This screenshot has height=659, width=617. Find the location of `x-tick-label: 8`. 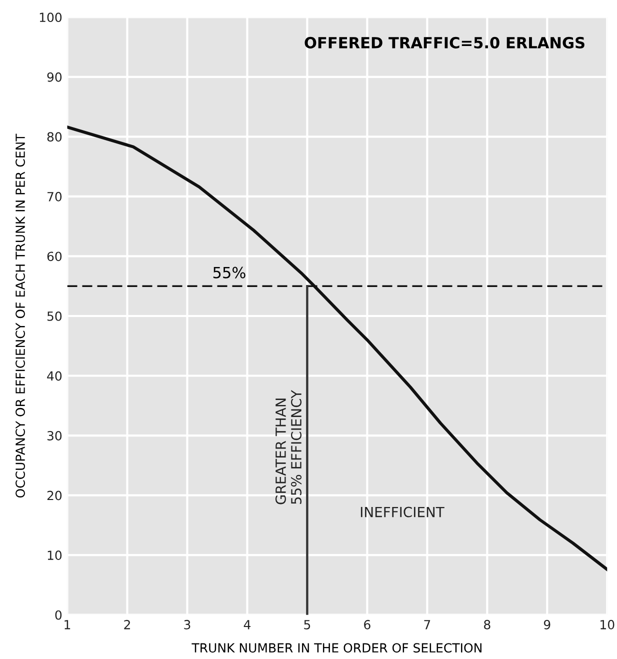

x-tick-label: 8 is located at coordinates (487, 625).